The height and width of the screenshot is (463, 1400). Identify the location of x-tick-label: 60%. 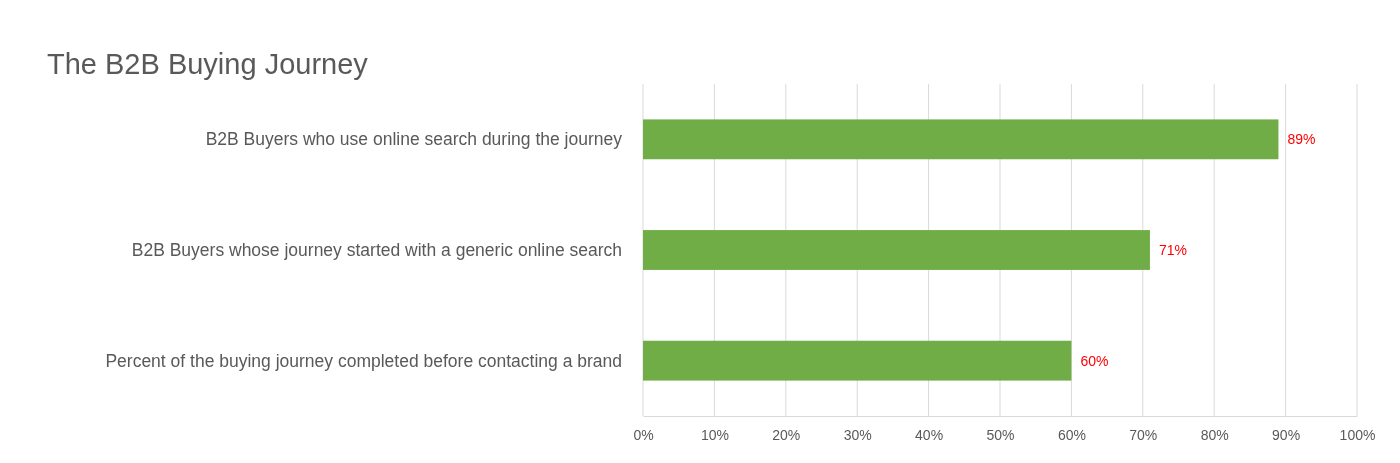
(1071, 434).